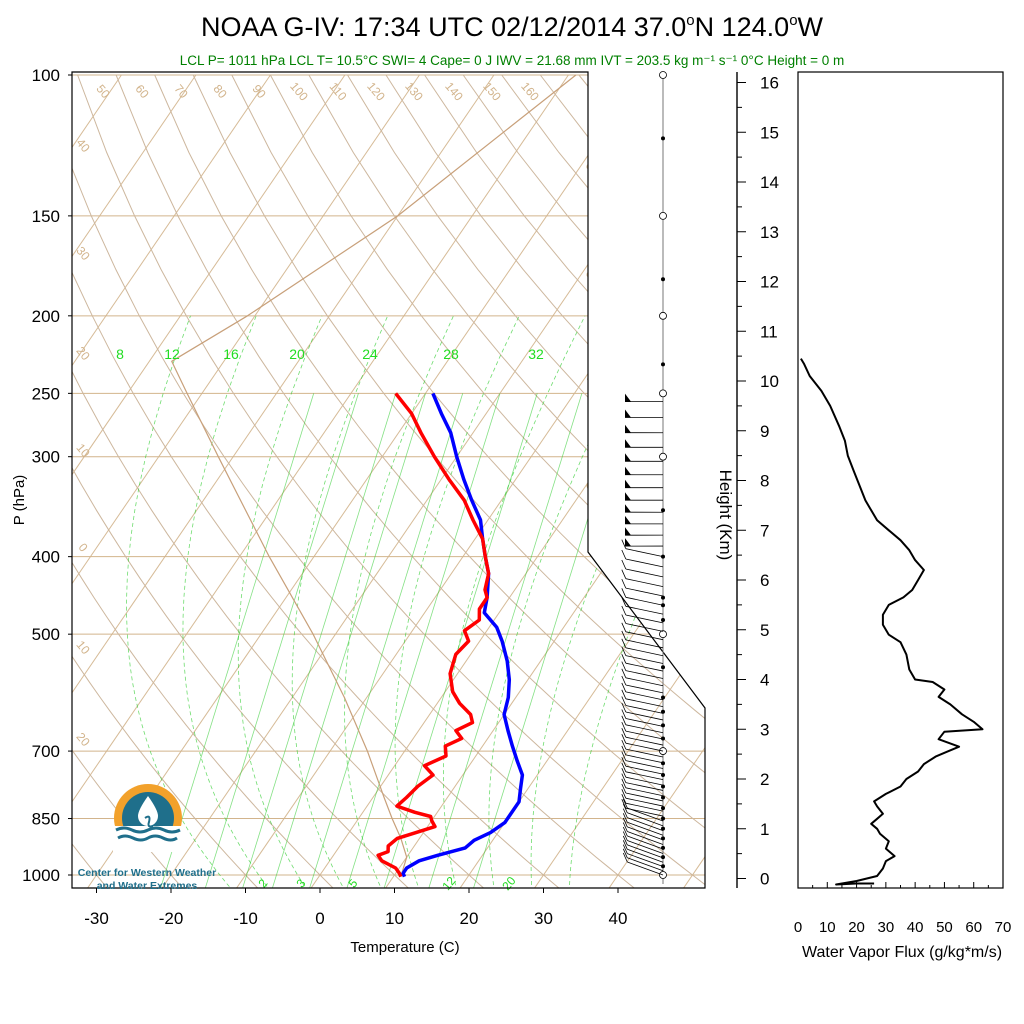 The height and width of the screenshot is (1024, 1024). Describe the element at coordinates (764, 630) in the screenshot. I see `height-tick-label: 5` at that location.